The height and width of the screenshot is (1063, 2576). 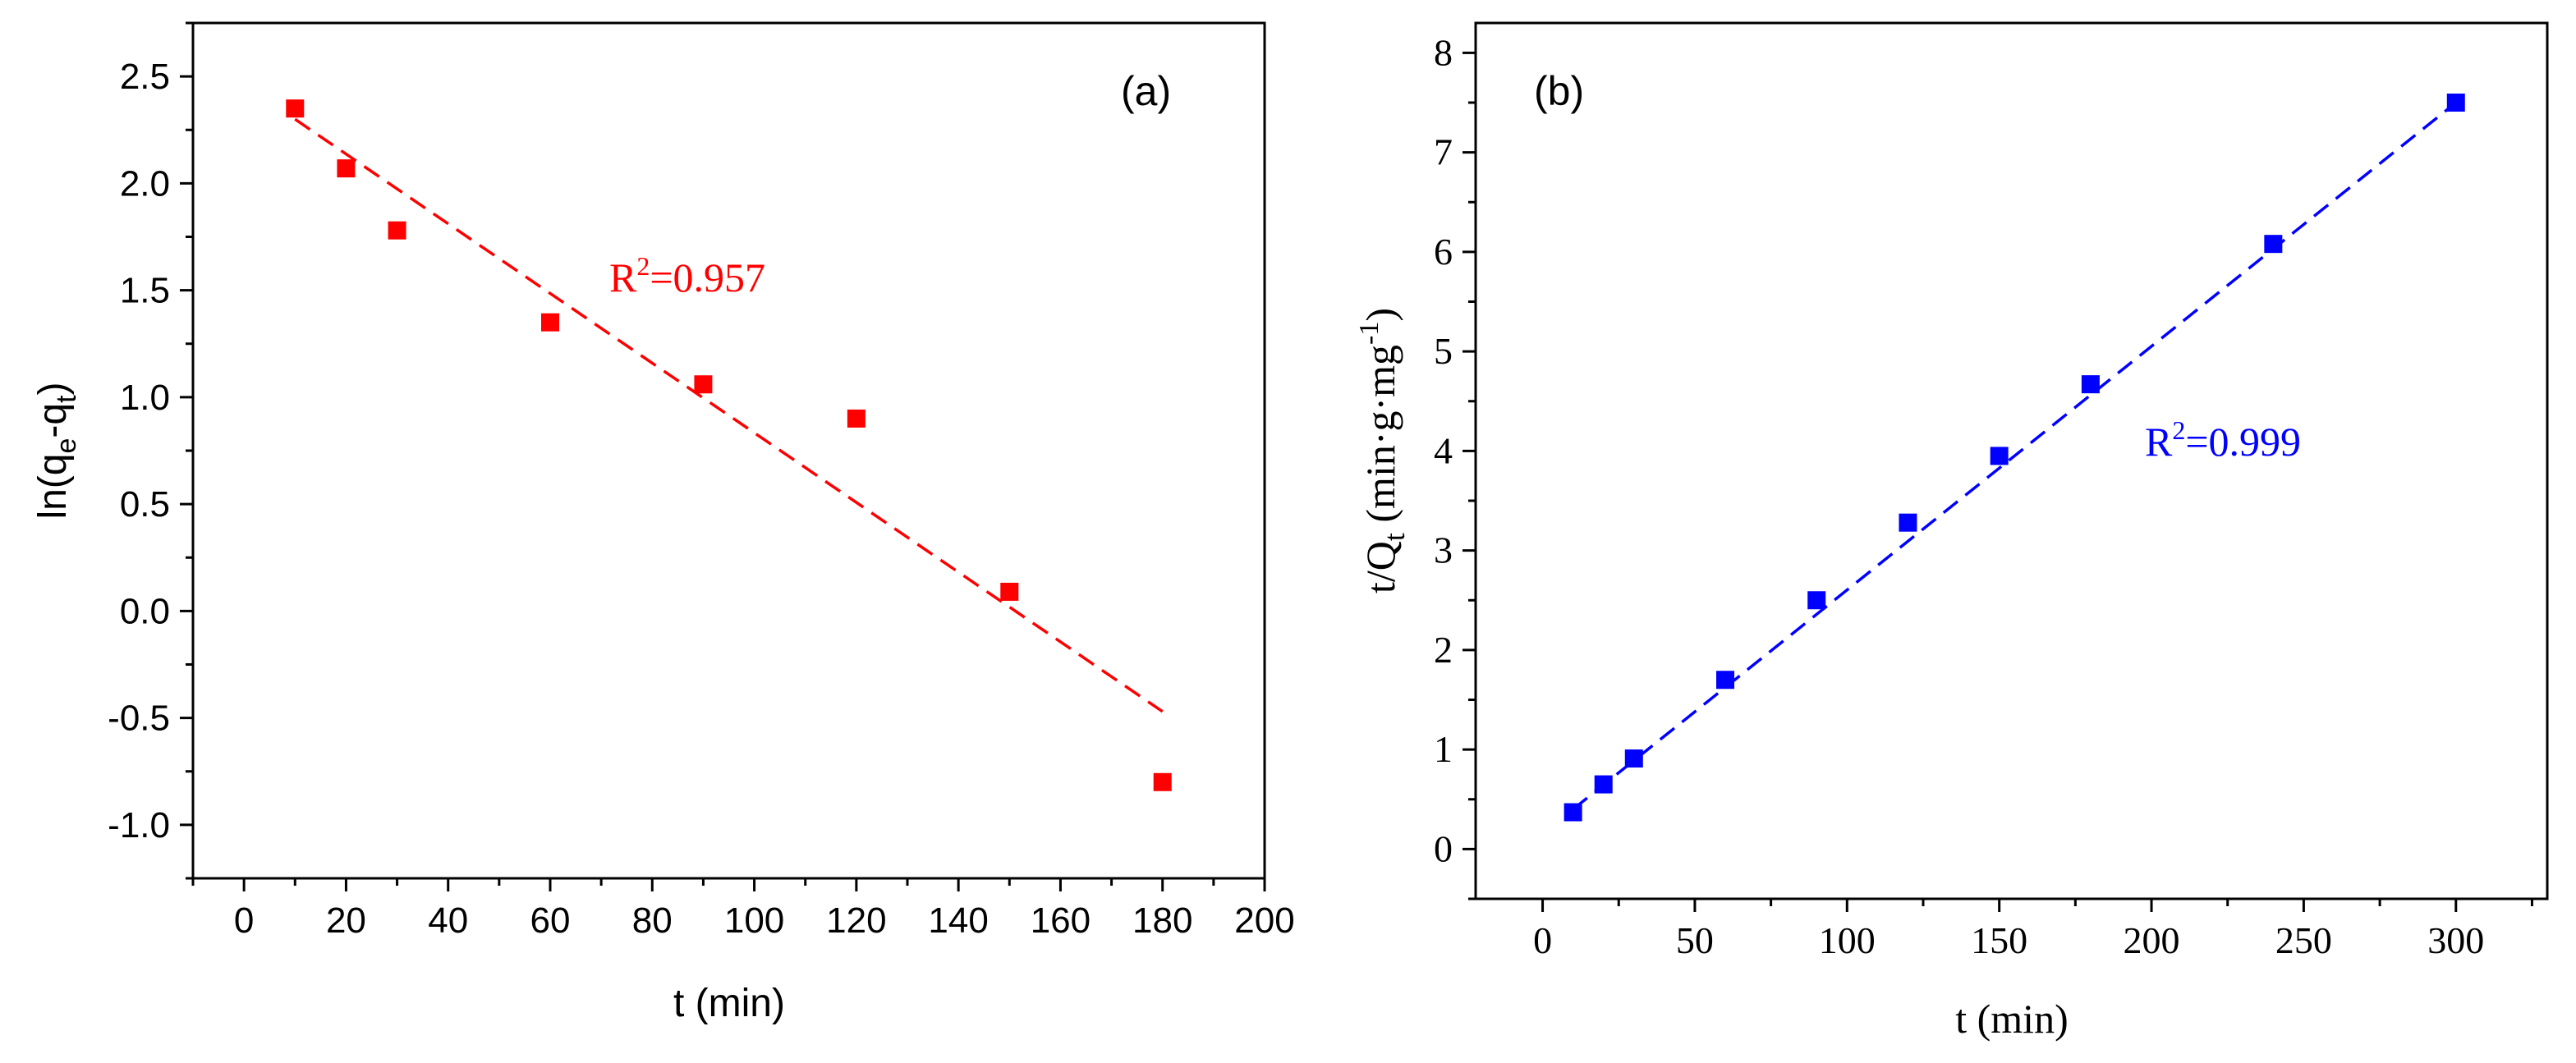 I want to click on a-x-tick-label: 180, so click(x=1162, y=920).